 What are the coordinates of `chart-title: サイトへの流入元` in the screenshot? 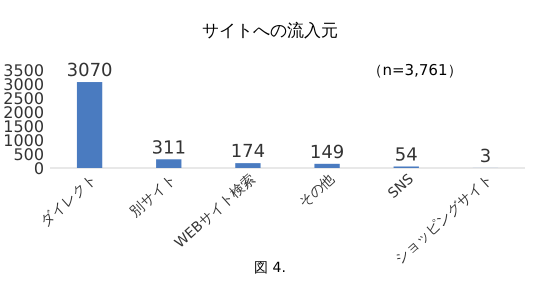 It's located at (270, 31).